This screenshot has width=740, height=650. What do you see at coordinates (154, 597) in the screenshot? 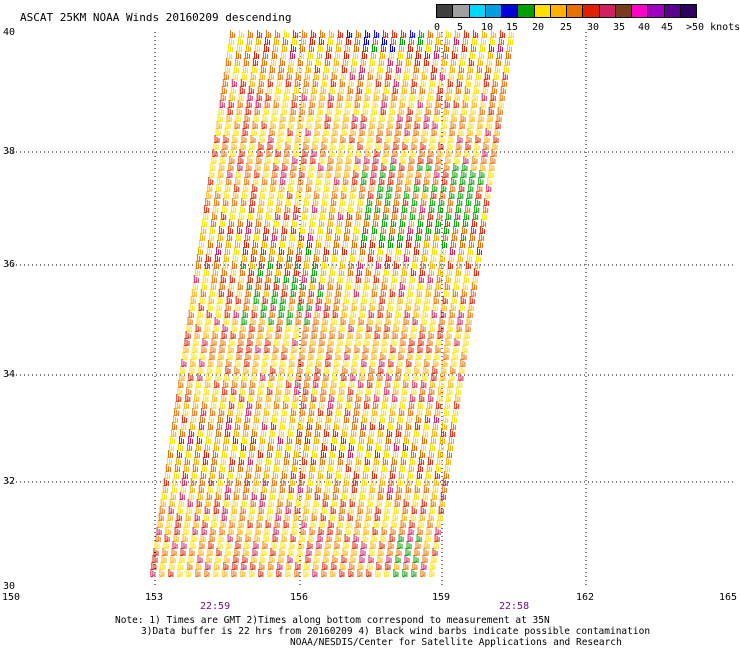
I see `lon-label-153: 153` at bounding box center [154, 597].